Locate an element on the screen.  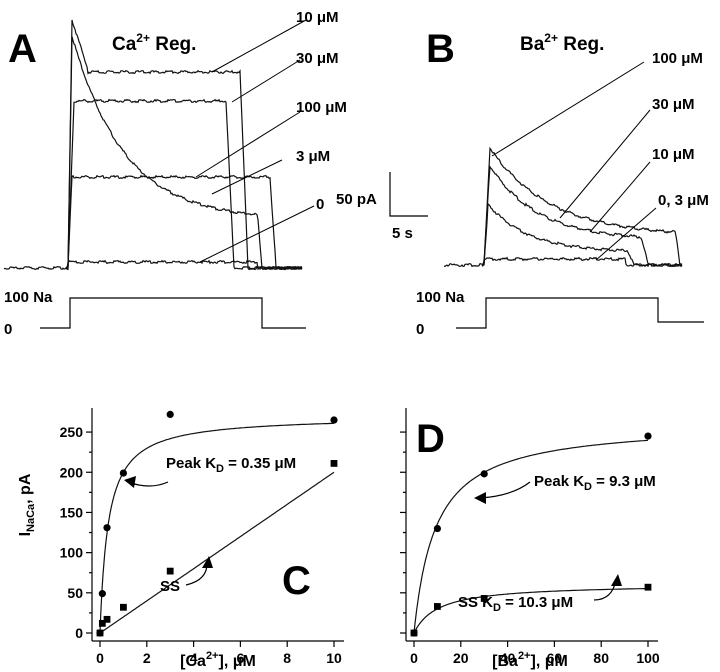
leader-b-0-3uM is located at coordinates (626, 234).